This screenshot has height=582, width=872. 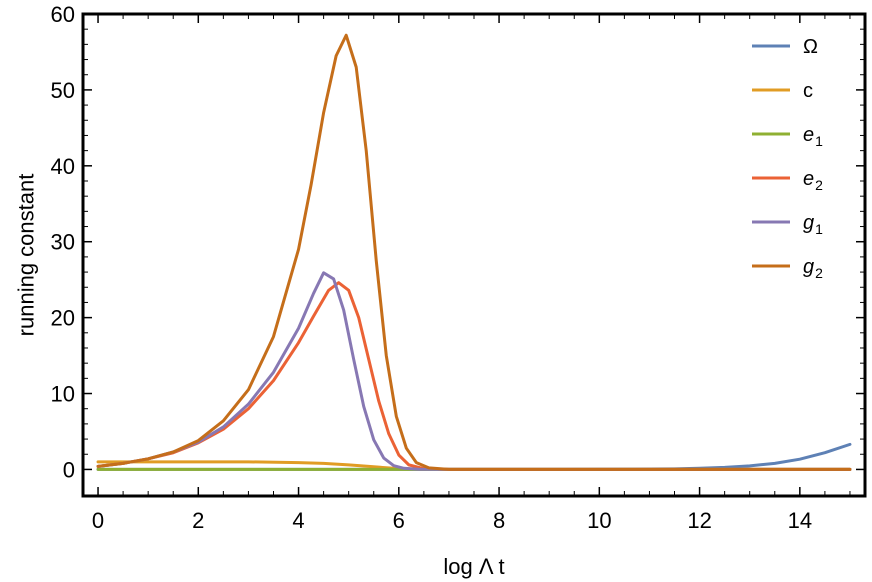 I want to click on legend: Ωc e1 e2 g1 g2, so click(x=787, y=158).